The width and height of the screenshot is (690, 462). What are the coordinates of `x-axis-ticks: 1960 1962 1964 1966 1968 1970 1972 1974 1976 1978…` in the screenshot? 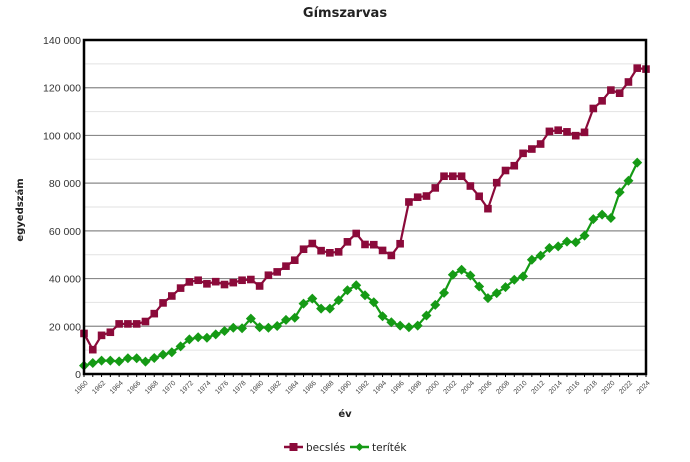 It's located at (363, 385).